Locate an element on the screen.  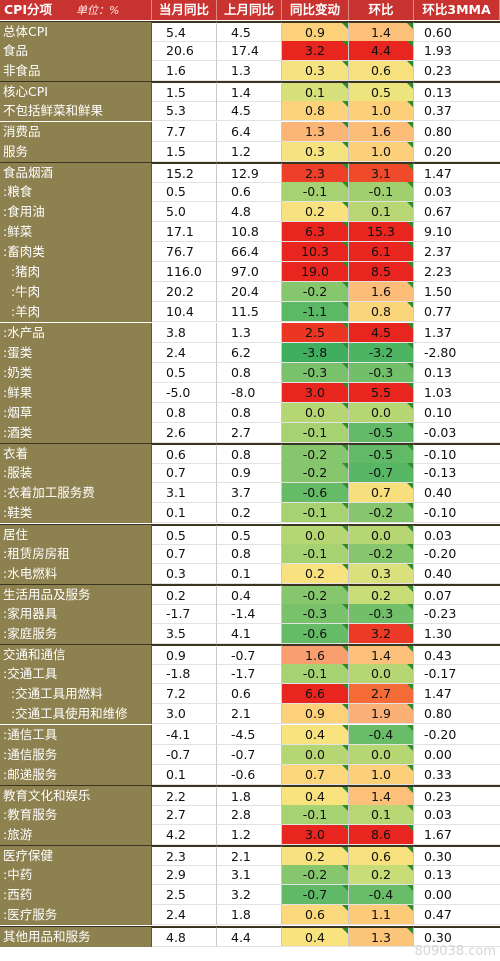
cell-mom: 0.1 is located at coordinates (381, 211).